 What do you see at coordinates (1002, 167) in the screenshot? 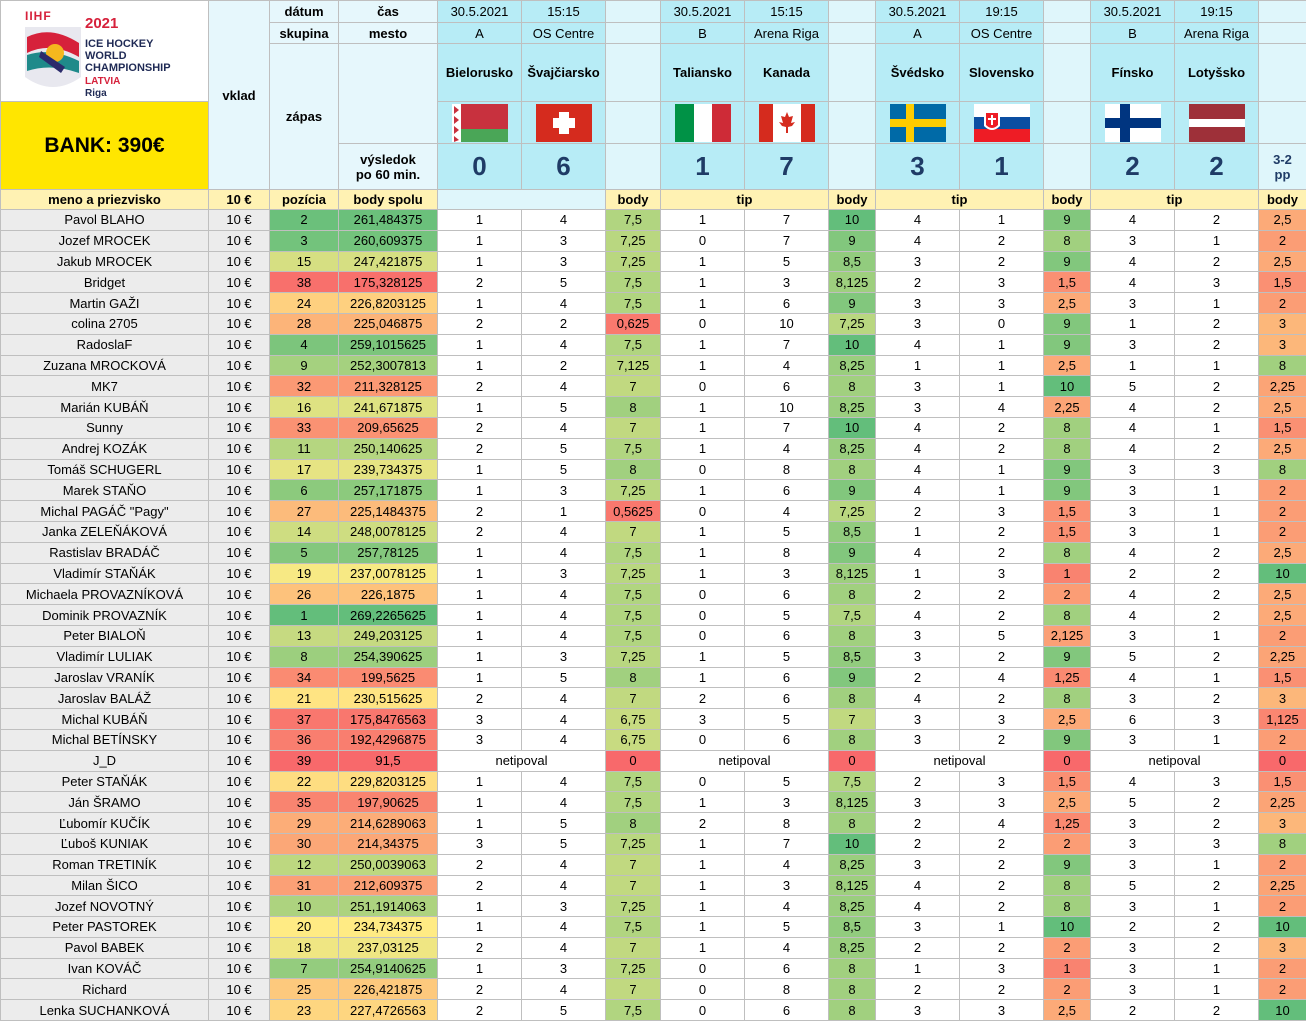
I see `score-team2: 1` at bounding box center [1002, 167].